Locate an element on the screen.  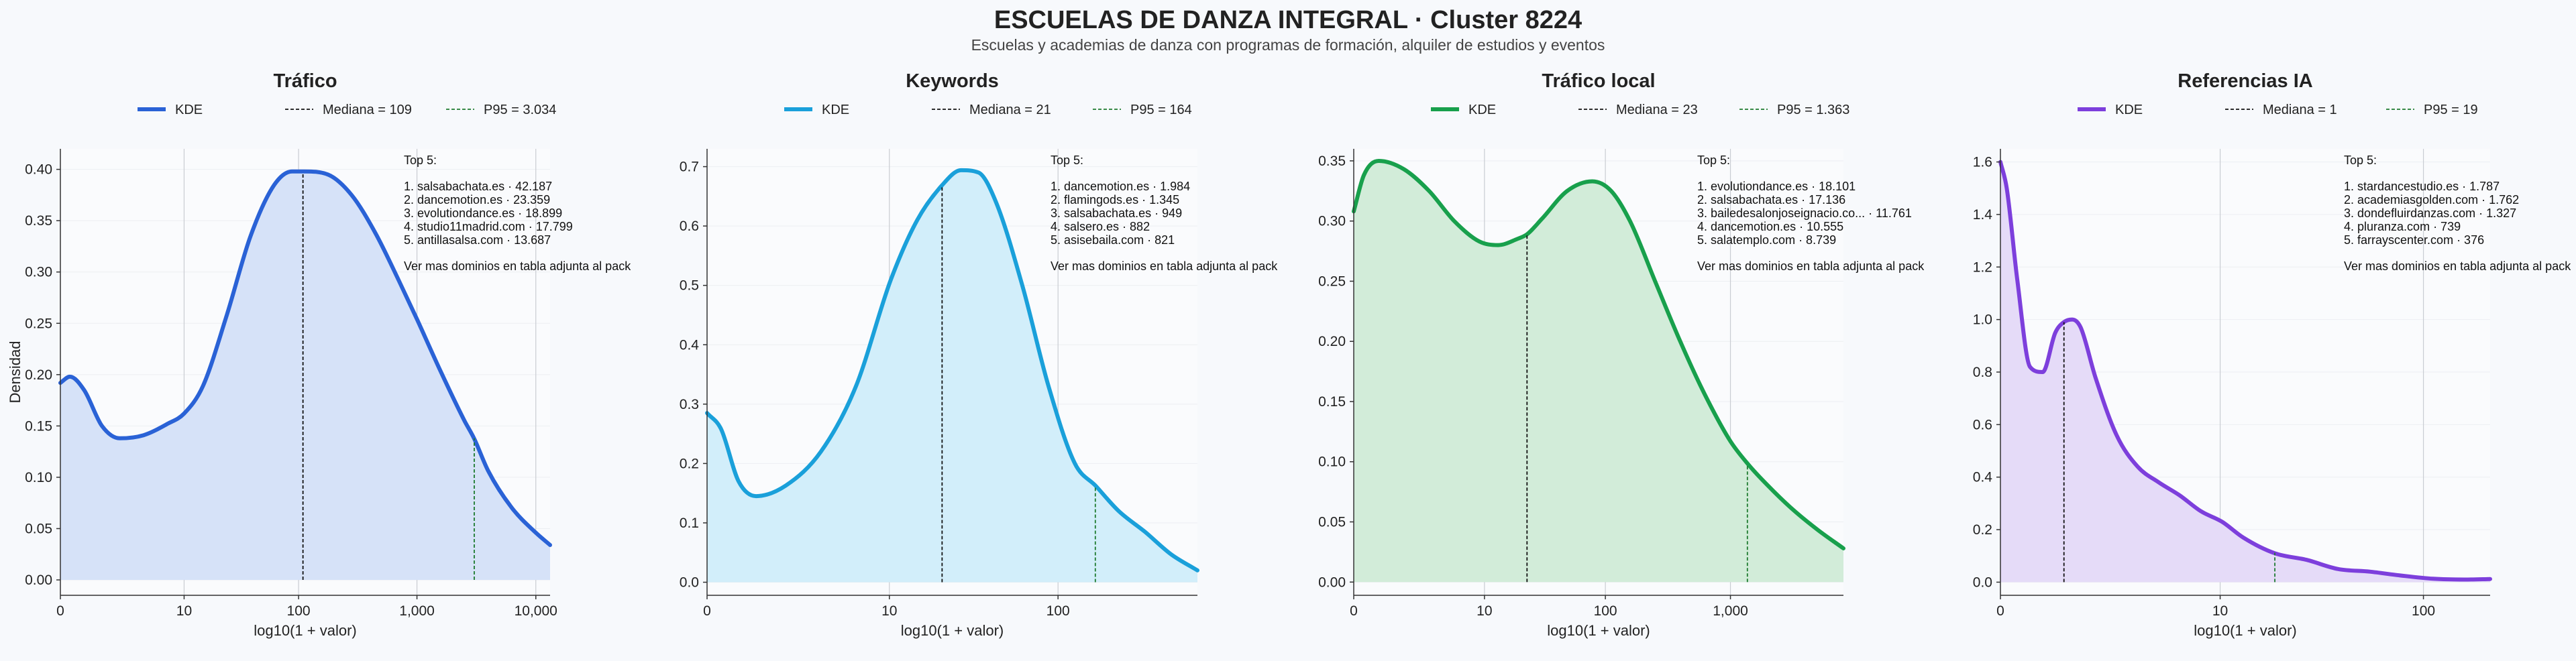
y-tick-label: 1.2 is located at coordinates (1982, 267).